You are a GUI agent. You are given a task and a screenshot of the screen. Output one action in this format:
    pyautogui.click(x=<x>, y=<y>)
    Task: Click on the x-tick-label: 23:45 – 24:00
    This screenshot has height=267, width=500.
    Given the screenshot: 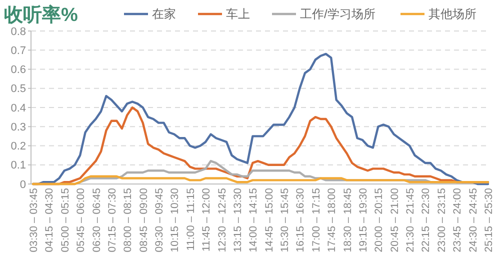 What is the action you would take?
    pyautogui.click(x=458, y=220)
    